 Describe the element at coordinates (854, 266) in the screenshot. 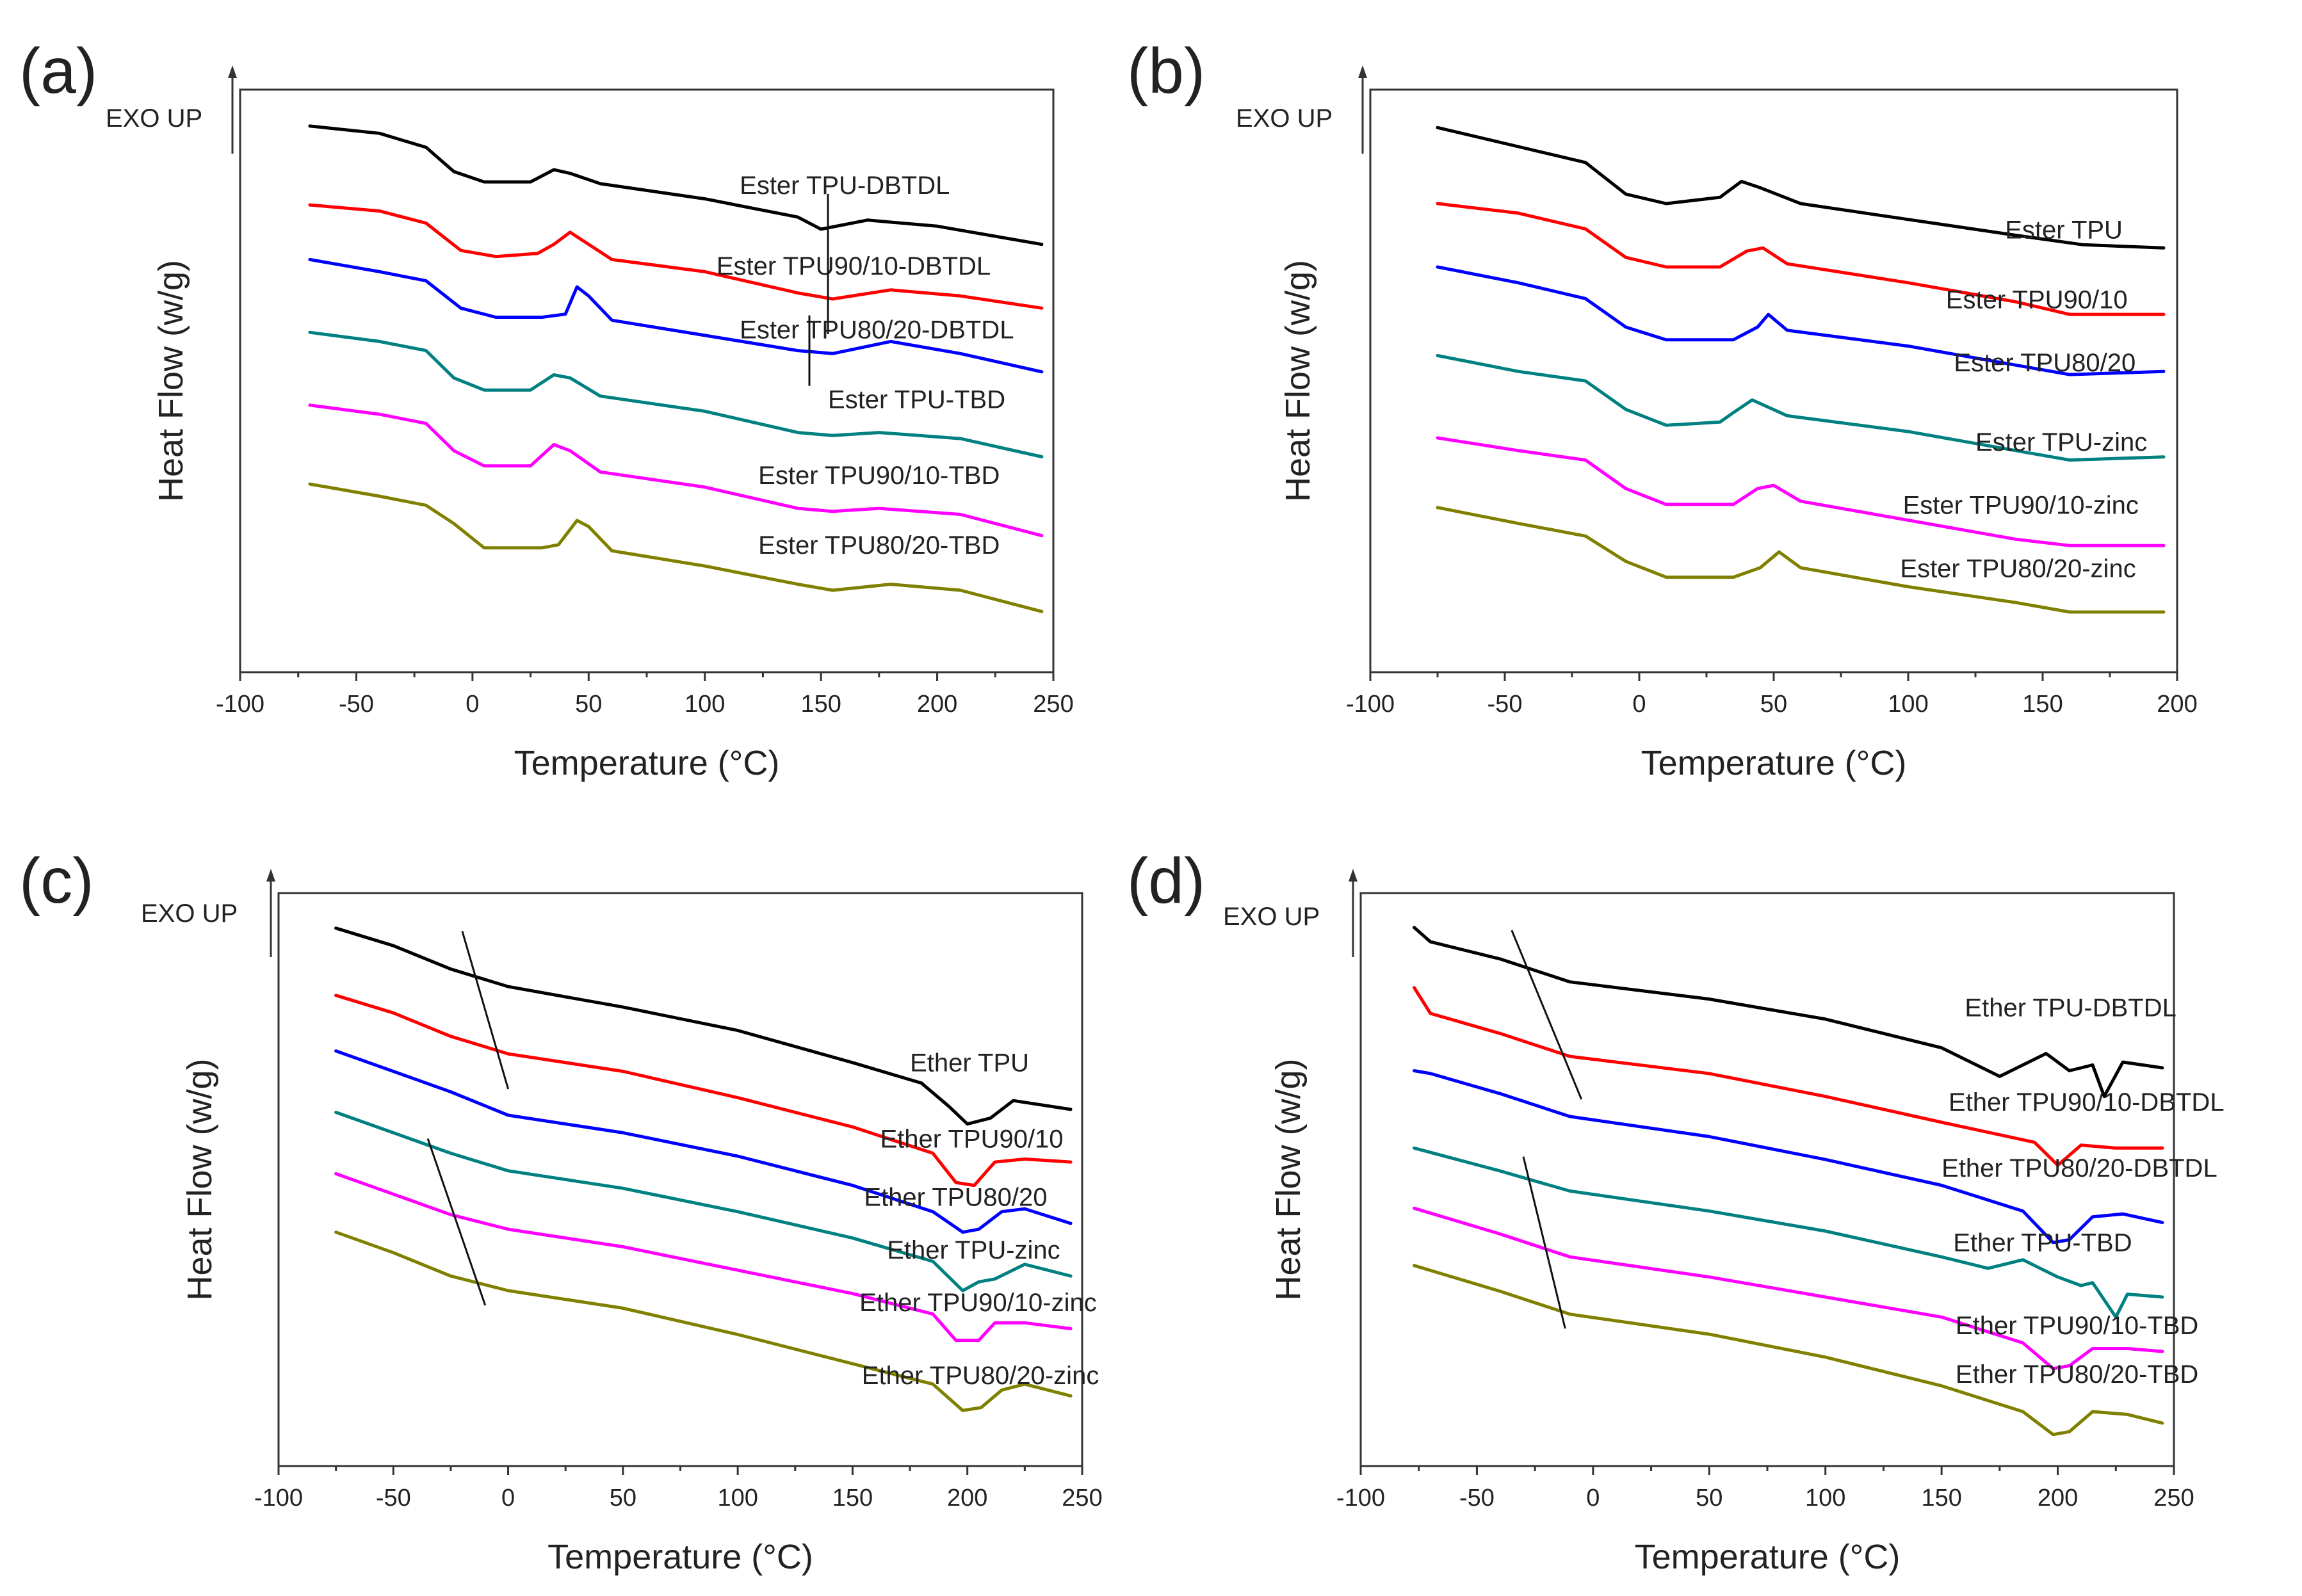

I see `series-label: Ester TPU90/10-DBTDL` at that location.